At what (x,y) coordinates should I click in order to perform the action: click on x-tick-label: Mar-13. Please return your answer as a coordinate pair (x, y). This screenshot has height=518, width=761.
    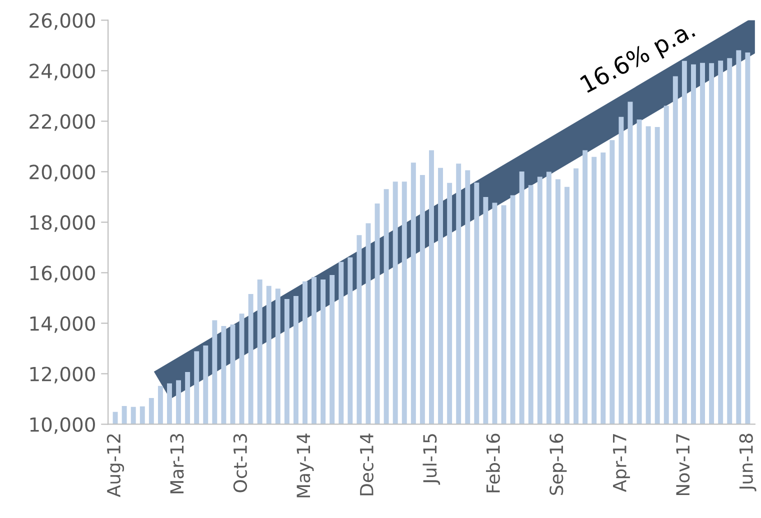
    Looking at the image, I should click on (177, 464).